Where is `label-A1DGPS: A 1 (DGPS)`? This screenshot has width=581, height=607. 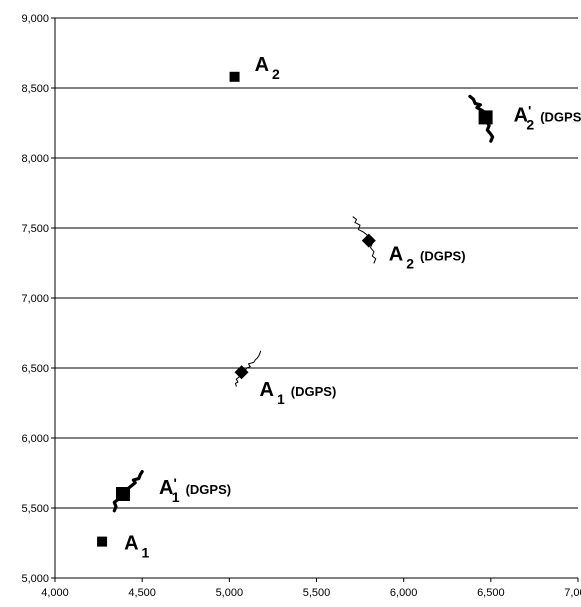 label-A1DGPS: A 1 (DGPS) is located at coordinates (298, 393).